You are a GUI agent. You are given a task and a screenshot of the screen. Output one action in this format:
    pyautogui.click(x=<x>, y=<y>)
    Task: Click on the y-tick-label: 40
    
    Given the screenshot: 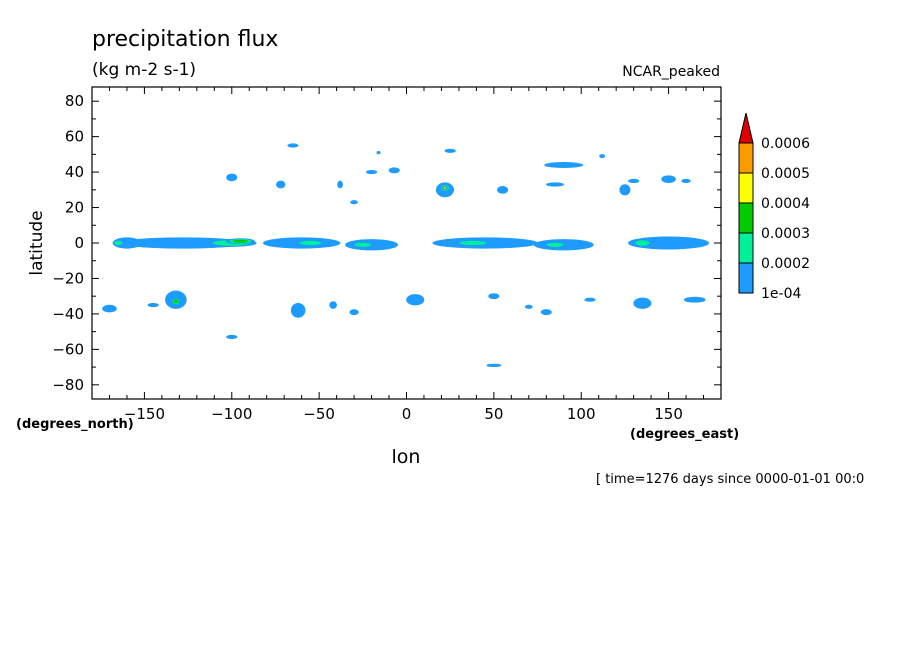 What is the action you would take?
    pyautogui.click(x=74, y=172)
    